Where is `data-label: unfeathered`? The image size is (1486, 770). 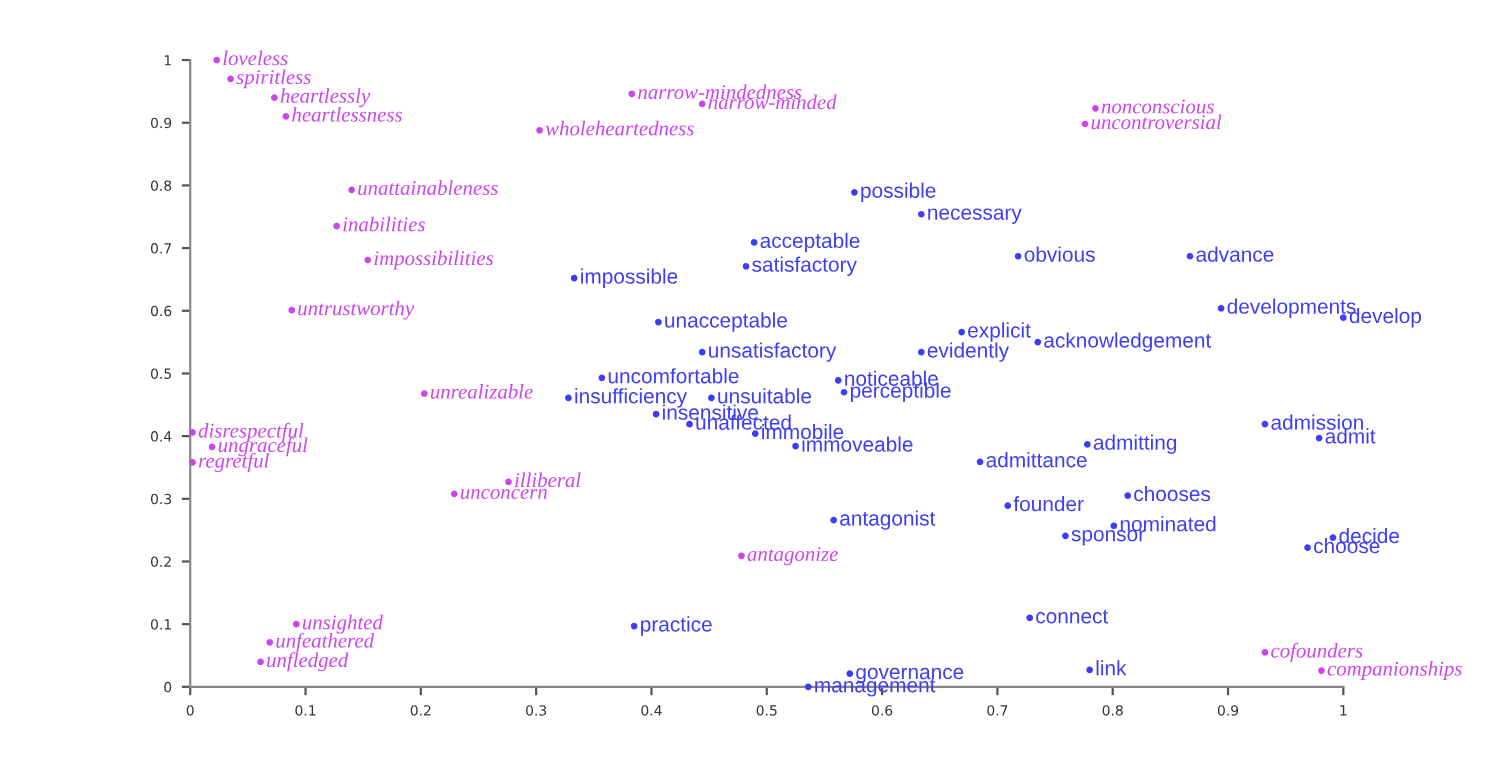 data-label: unfeathered is located at coordinates (325, 642).